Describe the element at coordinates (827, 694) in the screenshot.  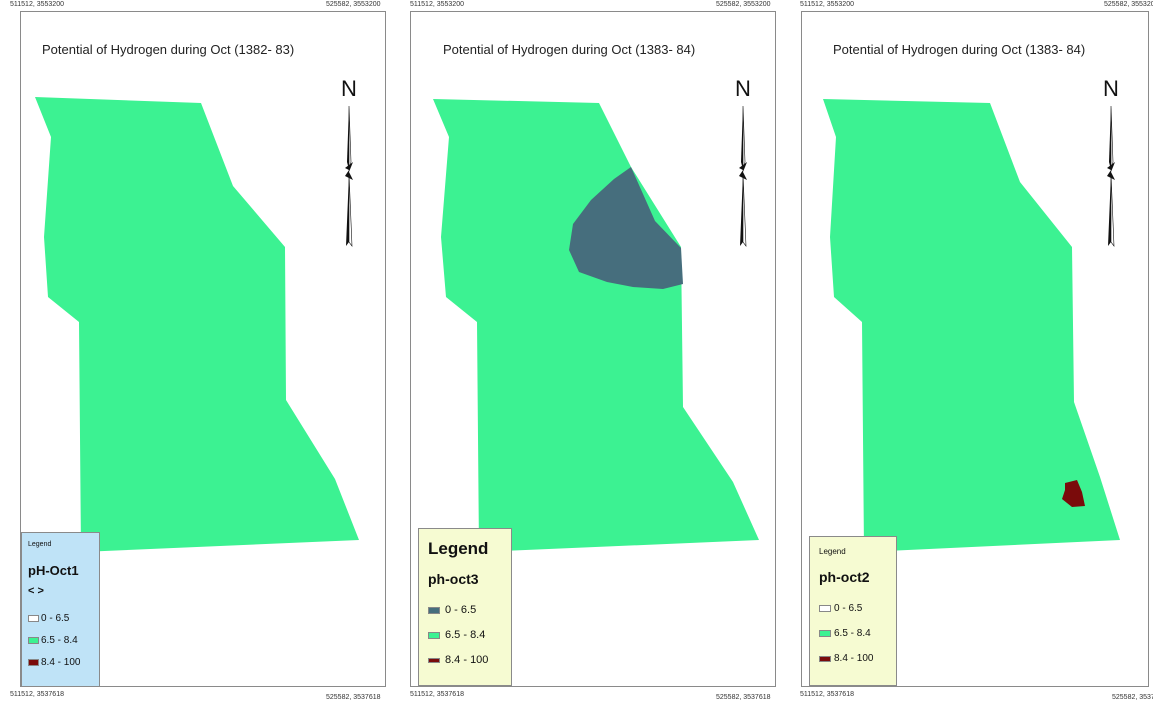
I see `panel-3-corner-bottom-left: 511512, 3537618` at that location.